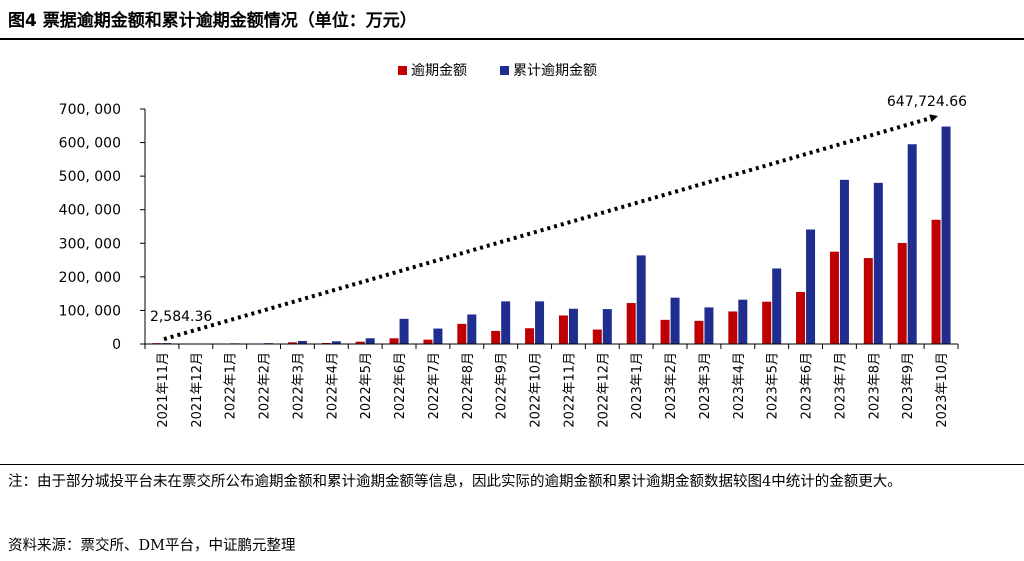 This screenshot has height=561, width=1024. Describe the element at coordinates (332, 385) in the screenshot. I see `x-tick-label: 2022年4月` at that location.